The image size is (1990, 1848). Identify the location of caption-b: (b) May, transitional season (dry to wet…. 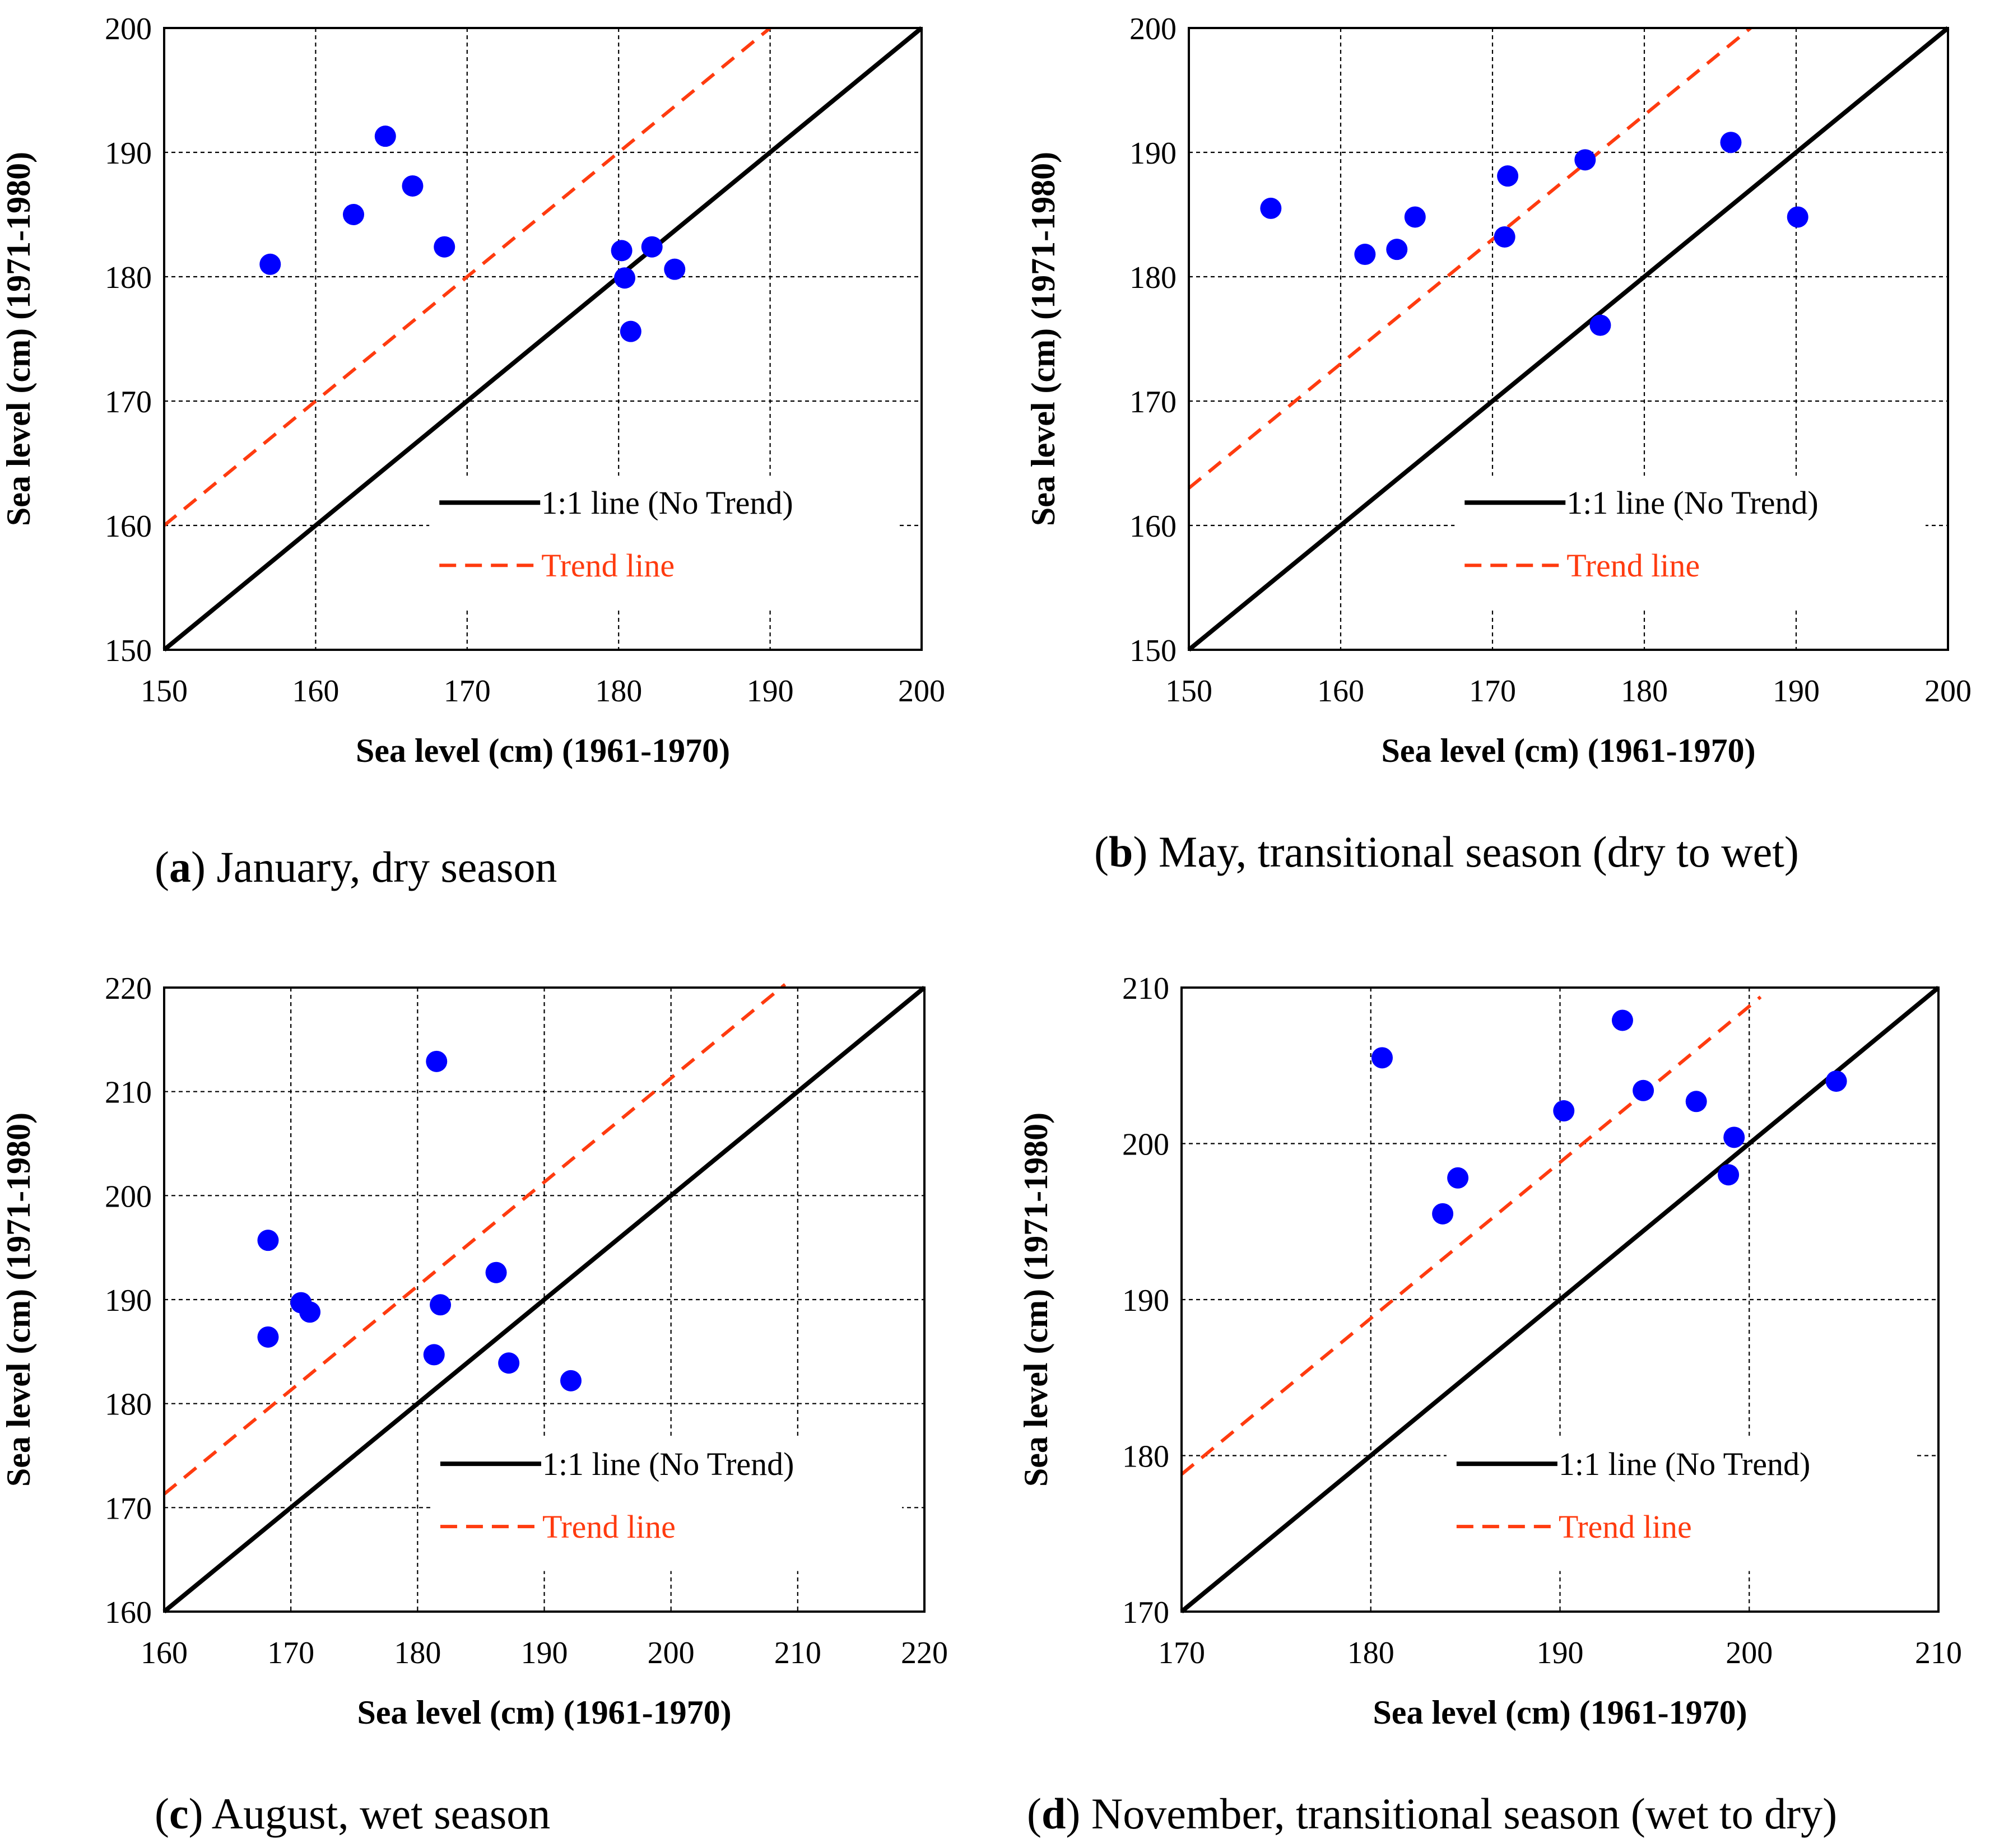
(1446, 851).